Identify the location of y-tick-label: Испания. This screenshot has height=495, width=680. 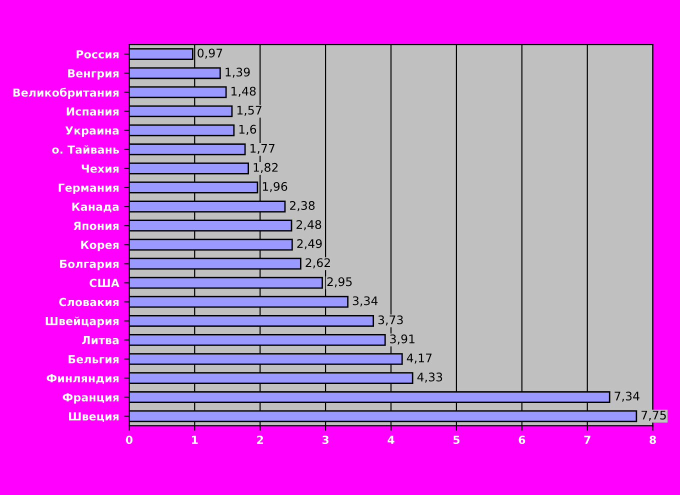
(92, 111).